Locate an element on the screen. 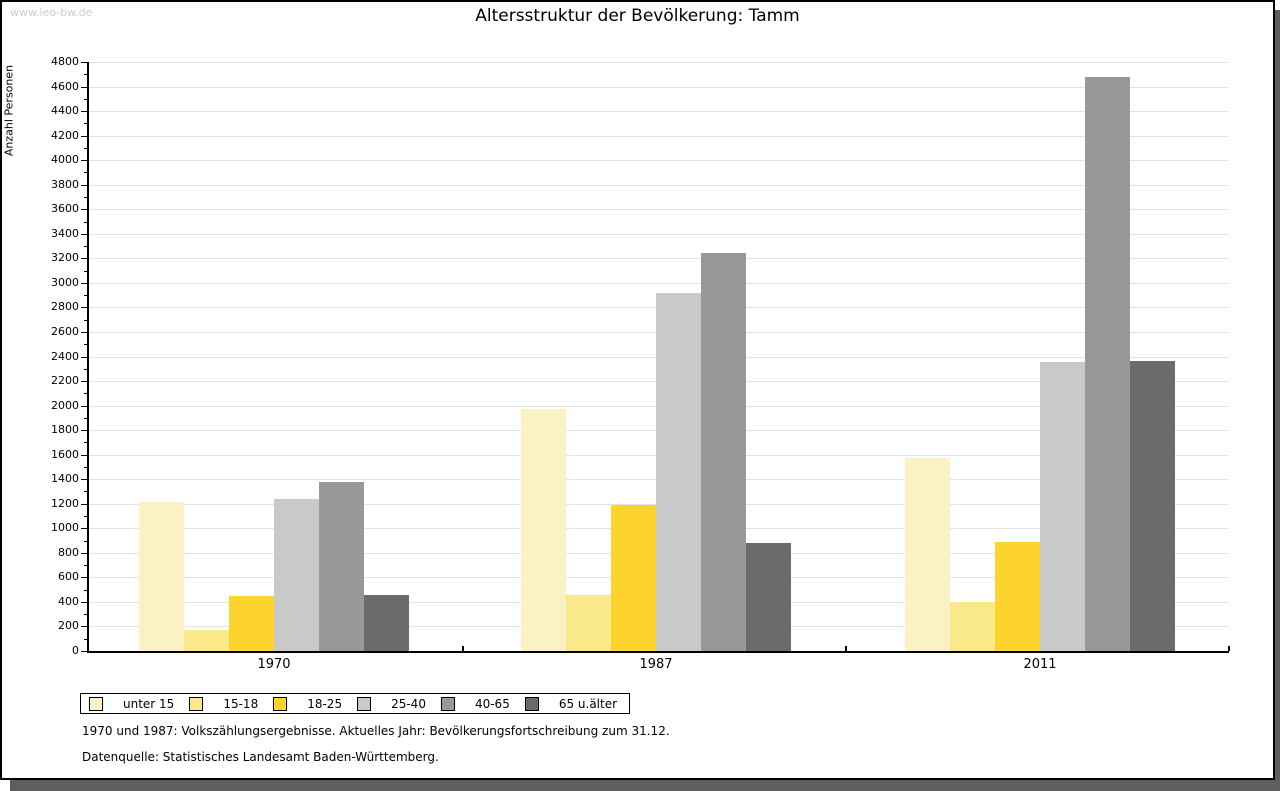 The height and width of the screenshot is (791, 1280). legend-entry: 15-18 is located at coordinates (224, 703).